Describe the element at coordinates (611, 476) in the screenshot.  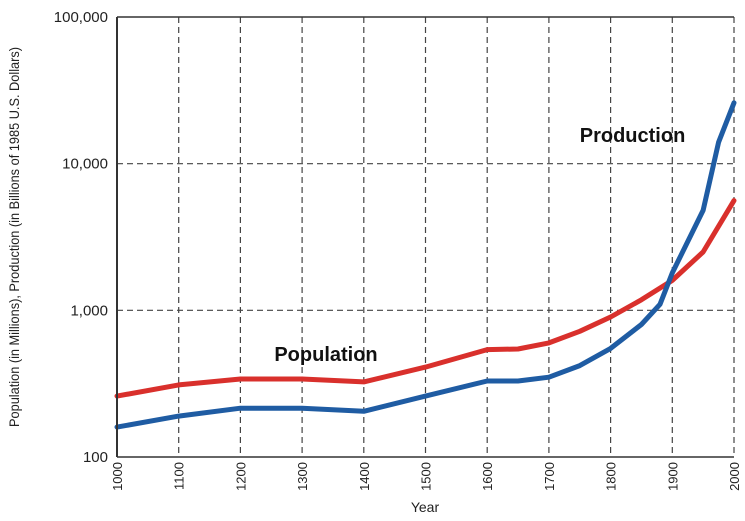
I see `x-tick-label: 1800` at that location.